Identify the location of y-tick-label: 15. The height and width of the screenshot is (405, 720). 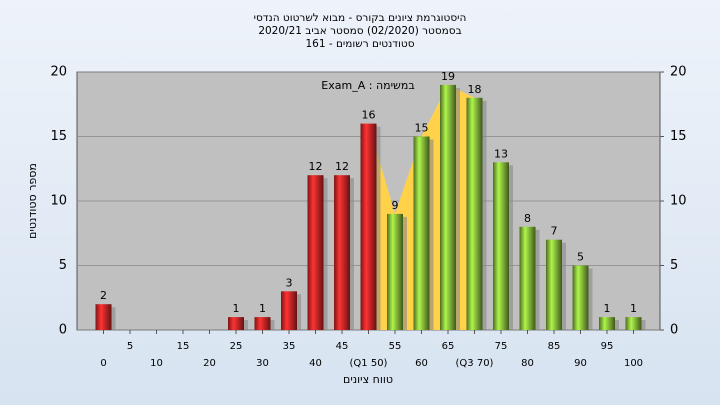
(58, 136).